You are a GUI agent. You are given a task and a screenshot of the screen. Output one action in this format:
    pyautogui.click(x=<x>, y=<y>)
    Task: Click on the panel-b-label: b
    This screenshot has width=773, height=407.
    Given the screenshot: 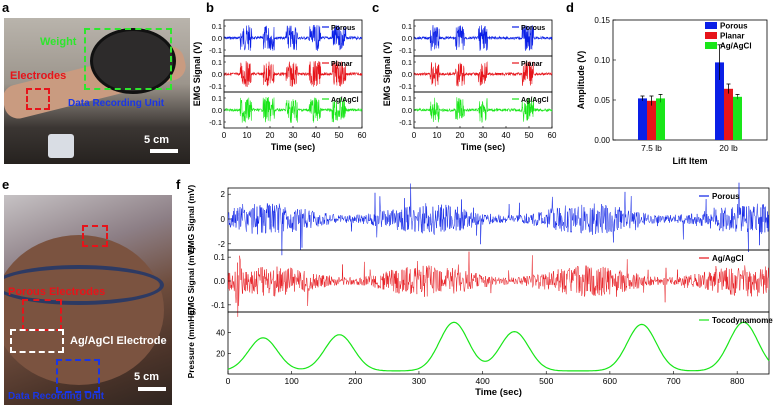 What is the action you would take?
    pyautogui.click(x=210, y=7)
    